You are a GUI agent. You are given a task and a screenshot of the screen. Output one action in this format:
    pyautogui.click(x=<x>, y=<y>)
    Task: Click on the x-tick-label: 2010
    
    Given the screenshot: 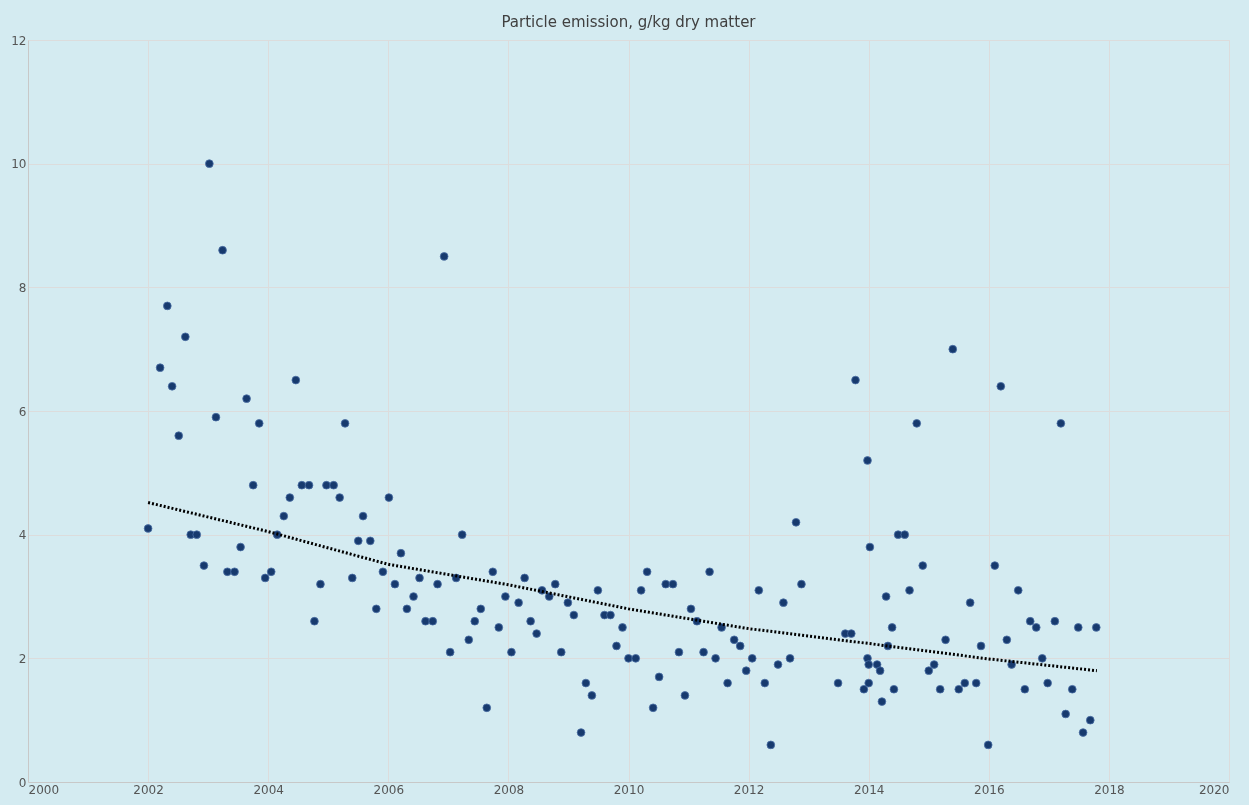 What is the action you would take?
    pyautogui.click(x=629, y=789)
    